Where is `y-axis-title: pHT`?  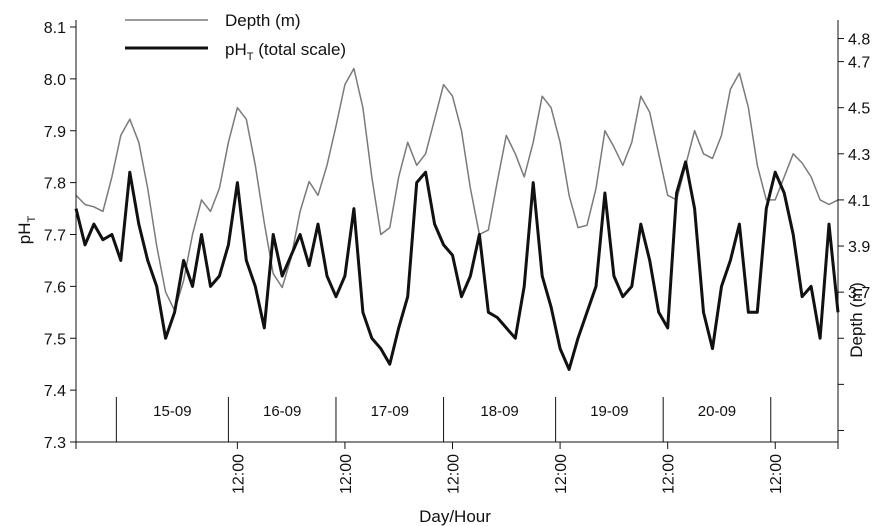 y-axis-title: pHT is located at coordinates (26, 230).